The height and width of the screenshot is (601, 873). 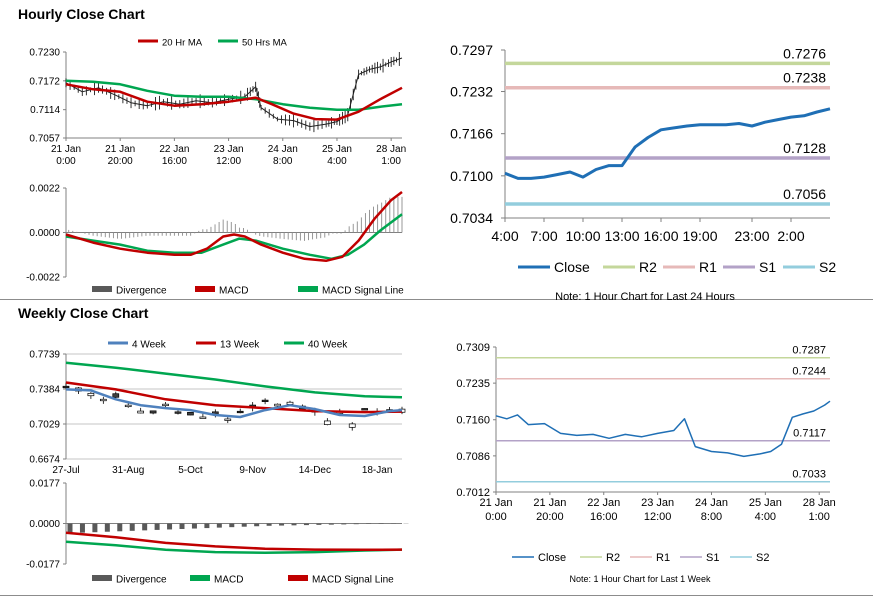 What do you see at coordinates (234, 95) in the screenshot?
I see `ma50-line` at bounding box center [234, 95].